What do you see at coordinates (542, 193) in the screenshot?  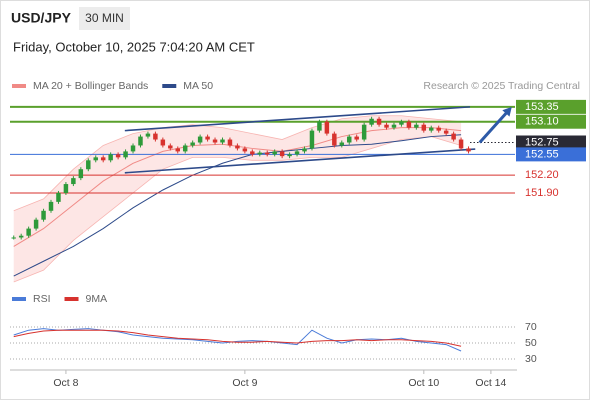 I see `level-label: 151.90` at bounding box center [542, 193].